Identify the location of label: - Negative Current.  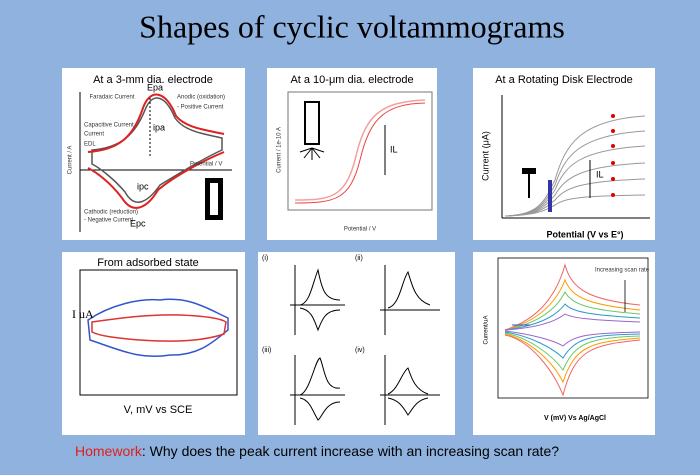
(108, 221).